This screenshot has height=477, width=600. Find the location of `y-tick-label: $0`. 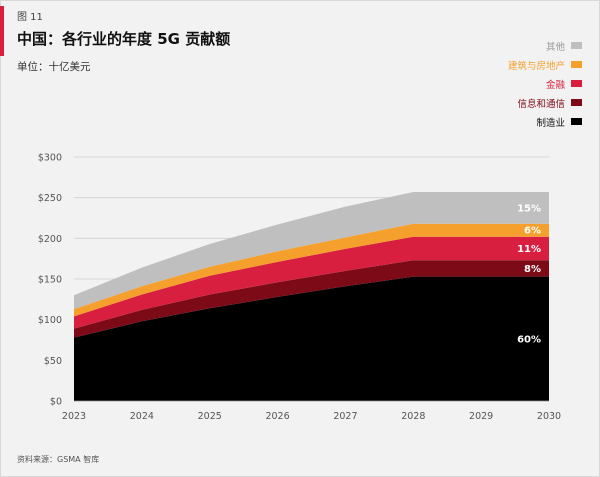

y-tick-label: $0 is located at coordinates (56, 402).